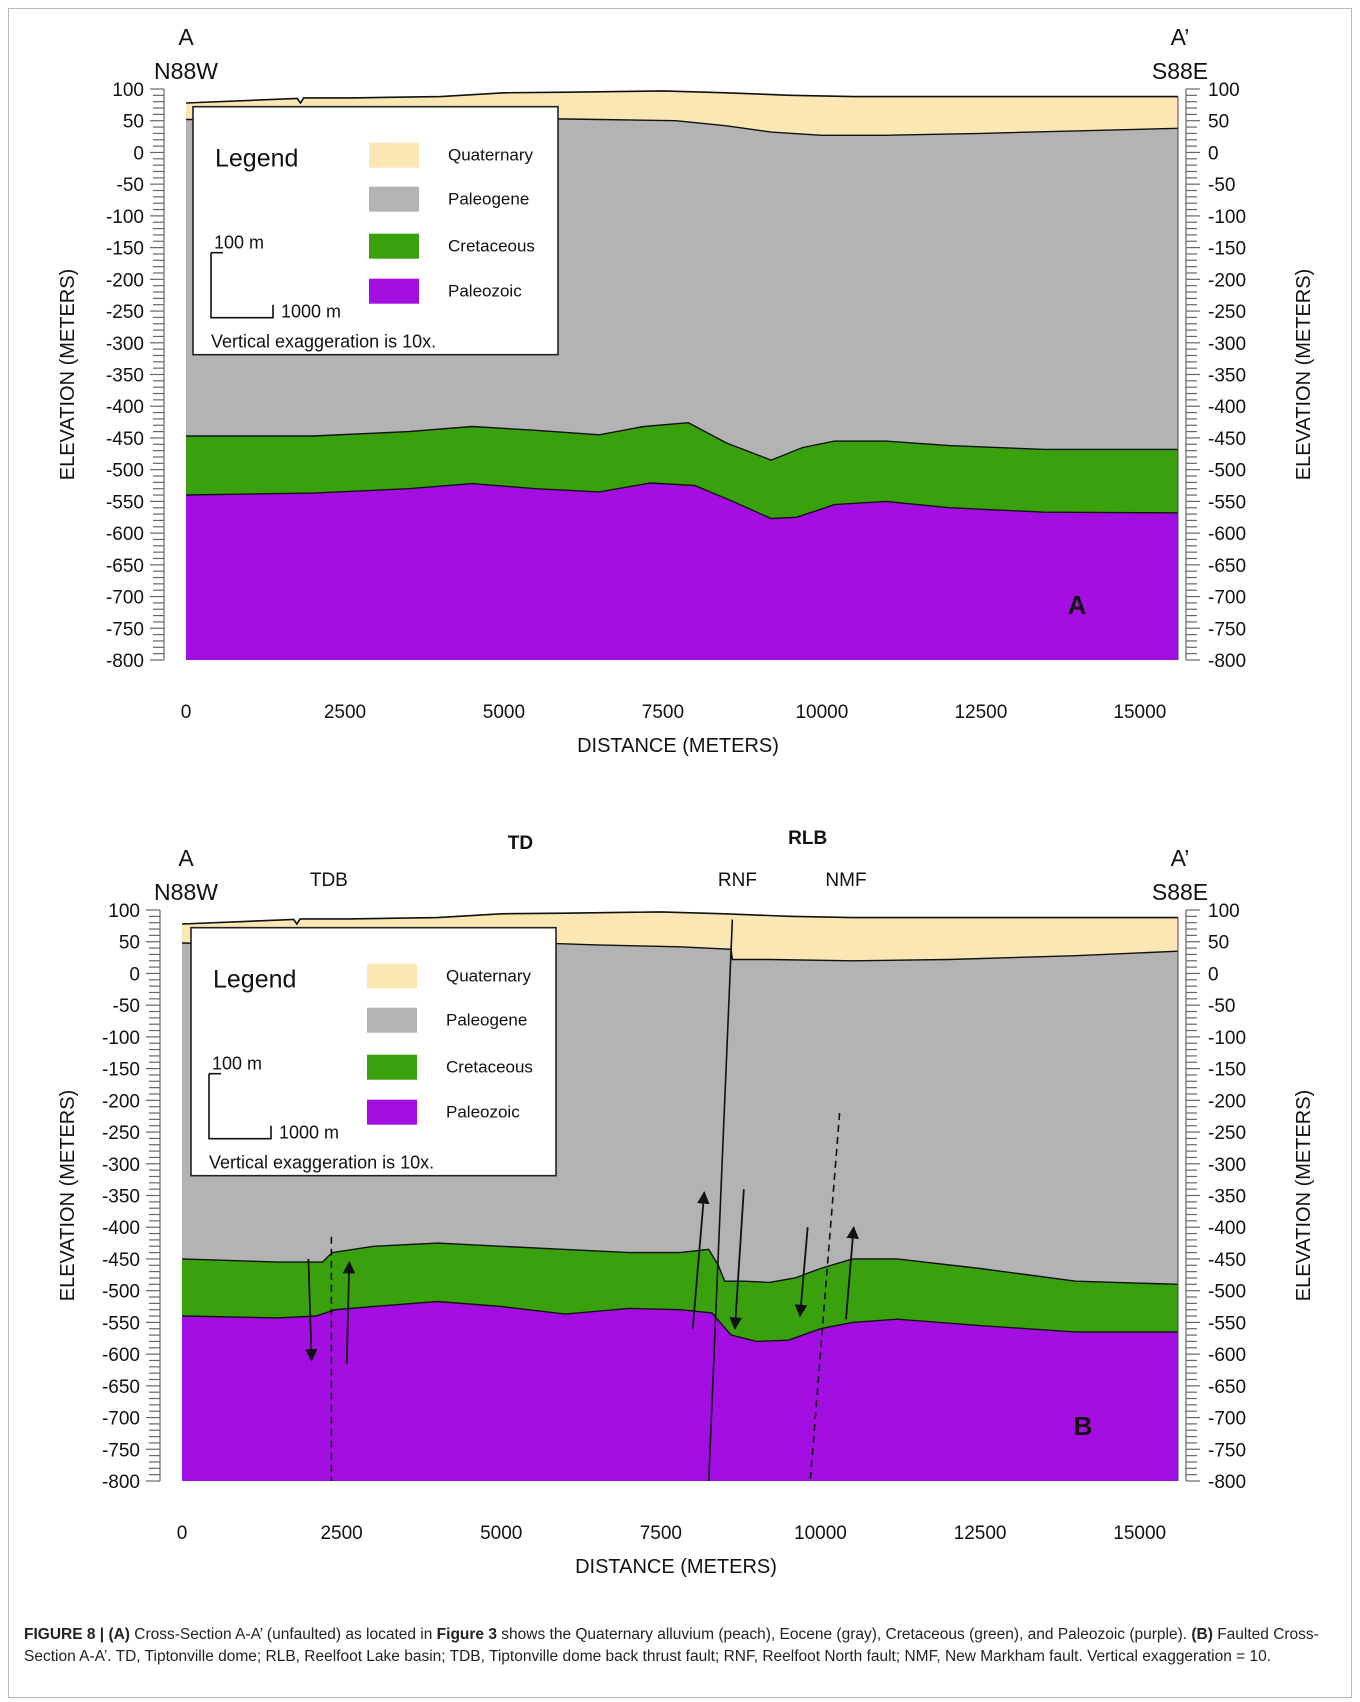 Image resolution: width=1360 pixels, height=1702 pixels. What do you see at coordinates (980, 1533) in the screenshot?
I see `x-tick-label: 12500` at bounding box center [980, 1533].